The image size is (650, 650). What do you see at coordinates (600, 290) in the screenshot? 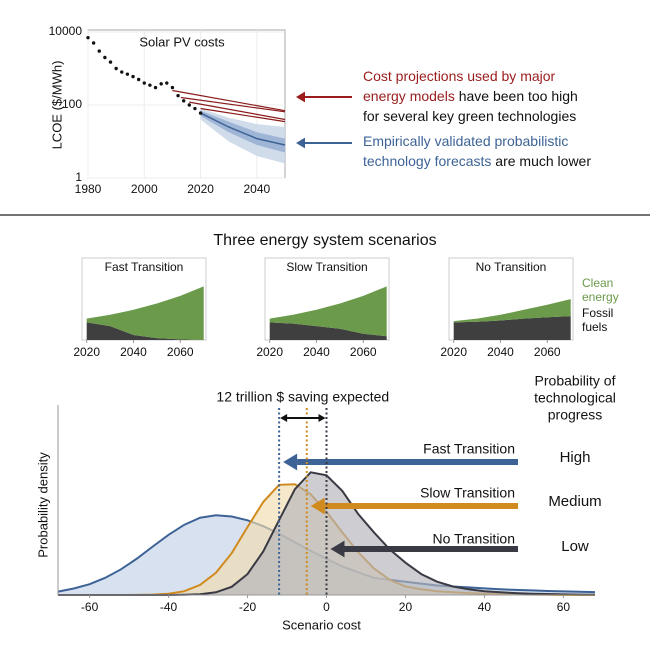
I see `legend-entry: Clean energy` at bounding box center [600, 290].